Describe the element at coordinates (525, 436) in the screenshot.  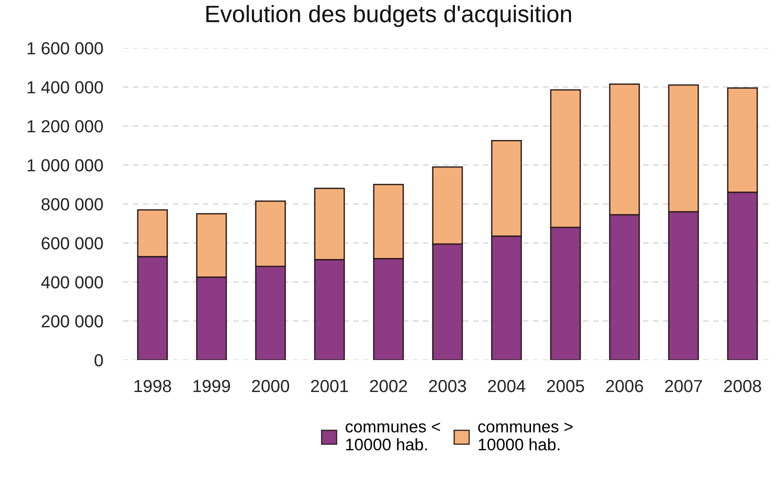
I see `legend-label: communes > 10000 hab.` at that location.